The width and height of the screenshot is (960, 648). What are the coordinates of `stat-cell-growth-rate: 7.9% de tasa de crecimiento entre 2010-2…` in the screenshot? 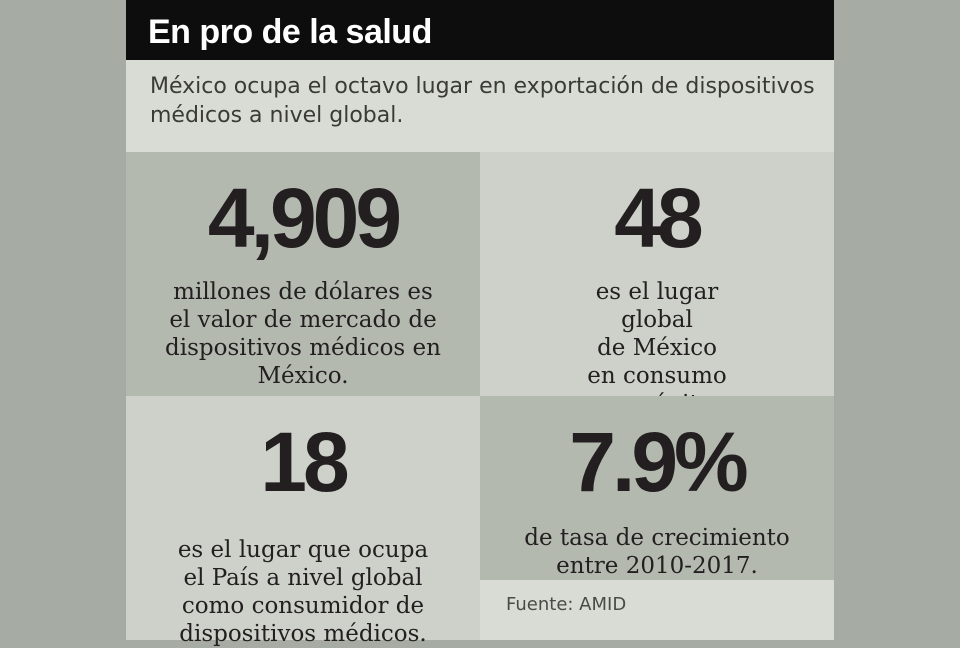 It's located at (657, 488).